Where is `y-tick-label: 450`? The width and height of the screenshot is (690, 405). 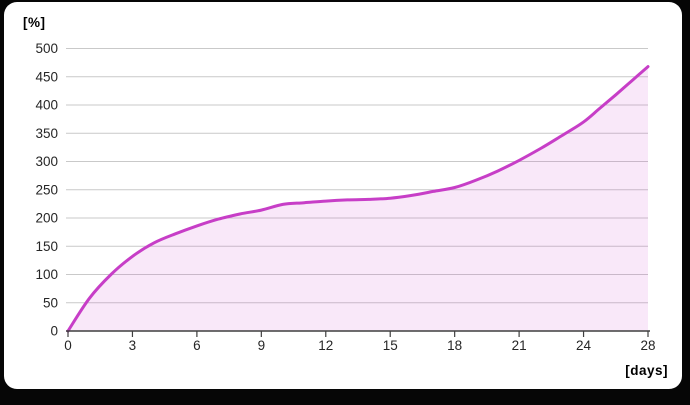 y-tick-label: 450 is located at coordinates (46, 76).